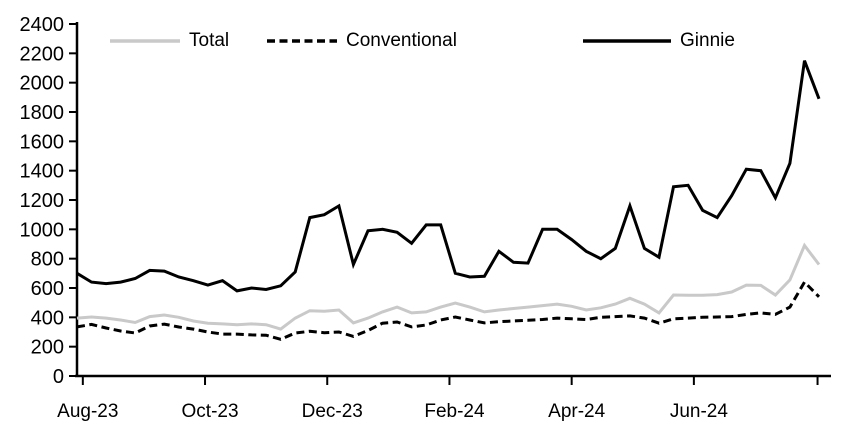 The width and height of the screenshot is (852, 429). What do you see at coordinates (42, 172) in the screenshot?
I see `y-axis-tick-label: 1400` at bounding box center [42, 172].